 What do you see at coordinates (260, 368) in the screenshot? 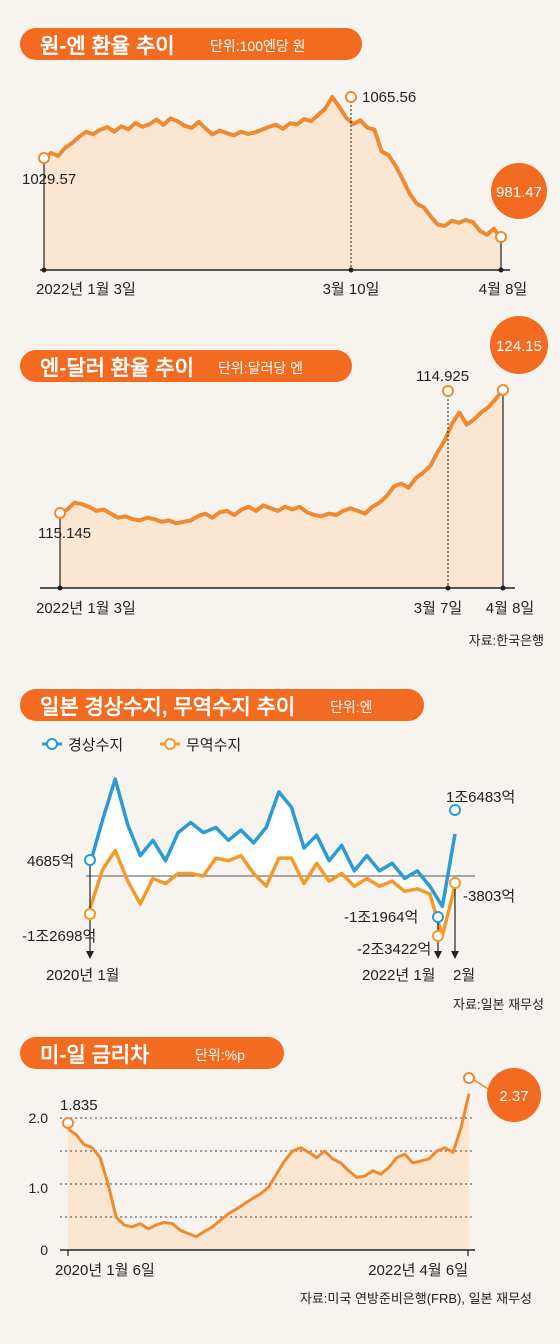
I see `unit-label: 단위:달러당 엔` at bounding box center [260, 368].